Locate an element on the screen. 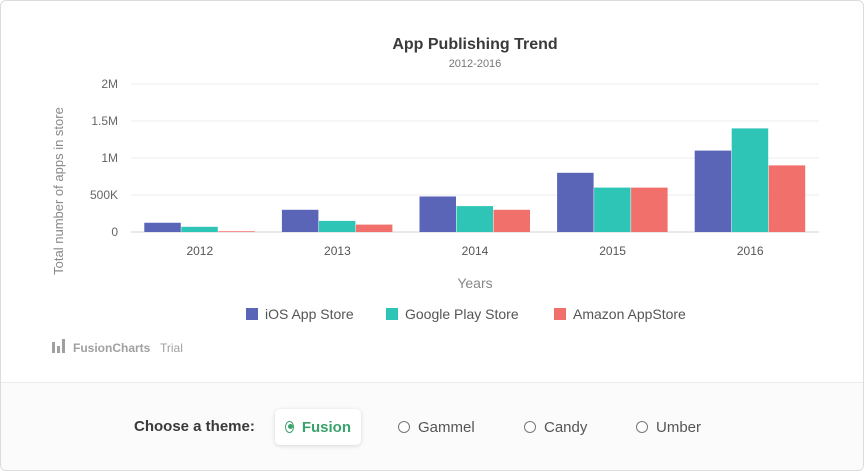 The height and width of the screenshot is (472, 864). watermark: FusionCharts Trial is located at coordinates (117, 347).